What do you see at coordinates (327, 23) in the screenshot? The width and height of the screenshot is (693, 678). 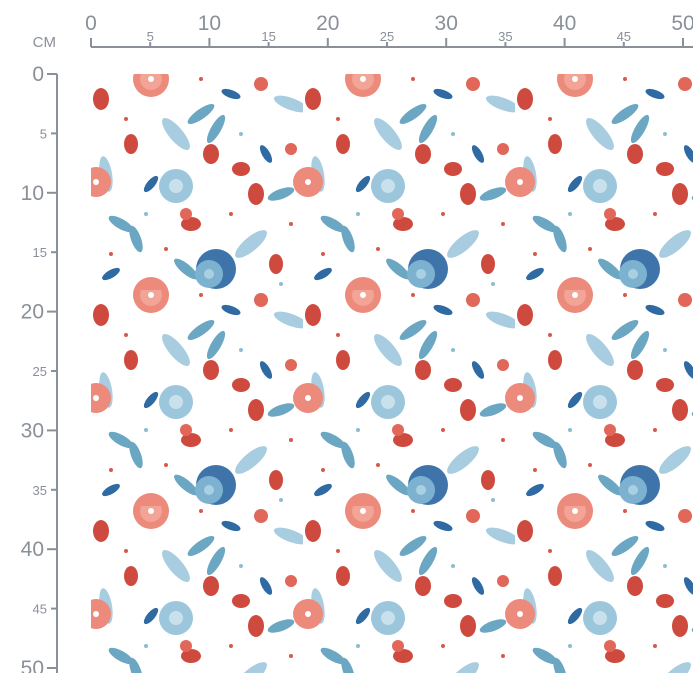 I see `top-tick-label: 20` at bounding box center [327, 23].